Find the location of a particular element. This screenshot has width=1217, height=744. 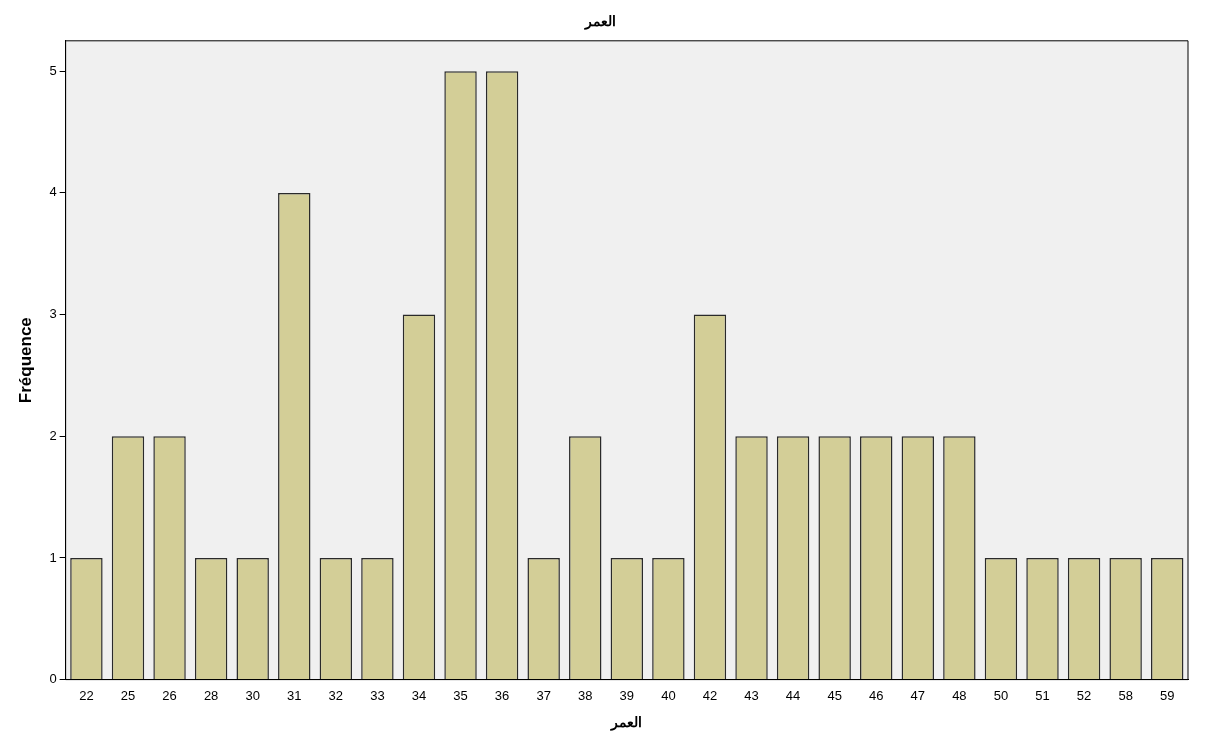

x-tick-label: 28 is located at coordinates (211, 695).